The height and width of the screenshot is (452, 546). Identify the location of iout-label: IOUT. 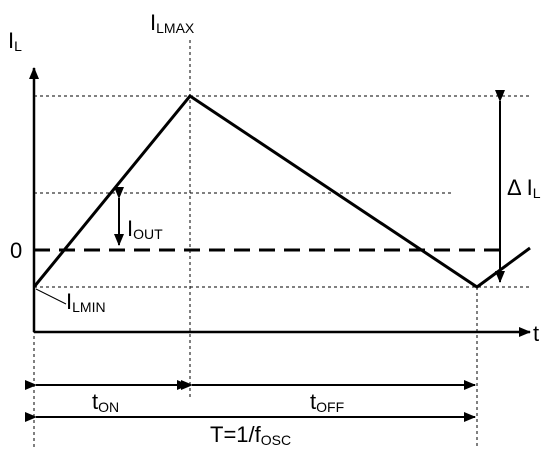
(145, 229).